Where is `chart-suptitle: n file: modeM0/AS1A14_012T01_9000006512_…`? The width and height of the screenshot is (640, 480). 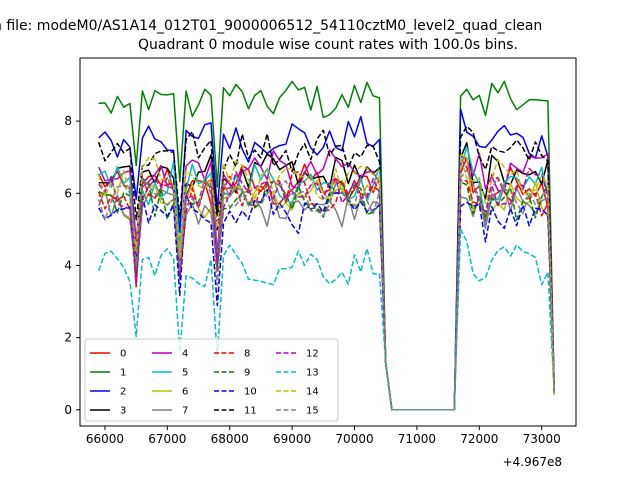
chart-suptitle: n file: modeM0/AS1A14_012T01_9000006512_… is located at coordinates (271, 26).